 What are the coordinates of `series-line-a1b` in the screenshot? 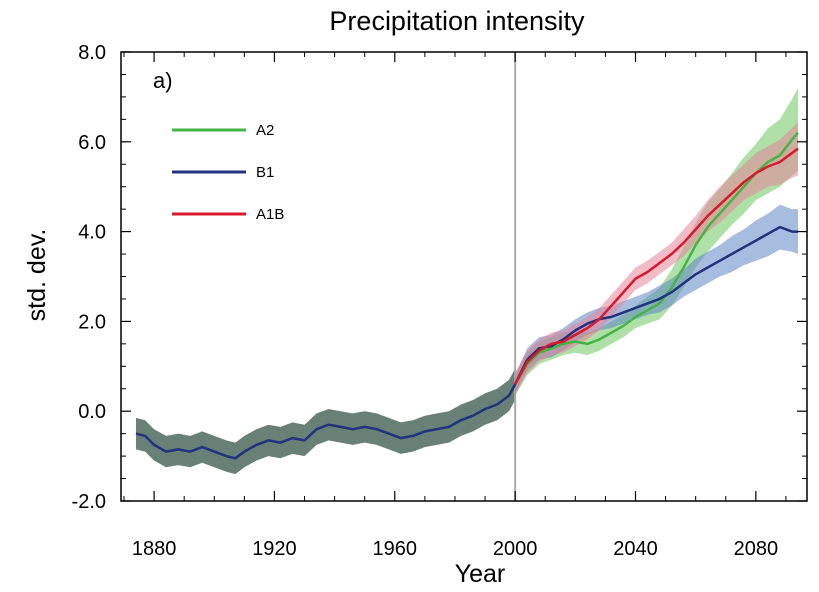 It's located at (656, 266).